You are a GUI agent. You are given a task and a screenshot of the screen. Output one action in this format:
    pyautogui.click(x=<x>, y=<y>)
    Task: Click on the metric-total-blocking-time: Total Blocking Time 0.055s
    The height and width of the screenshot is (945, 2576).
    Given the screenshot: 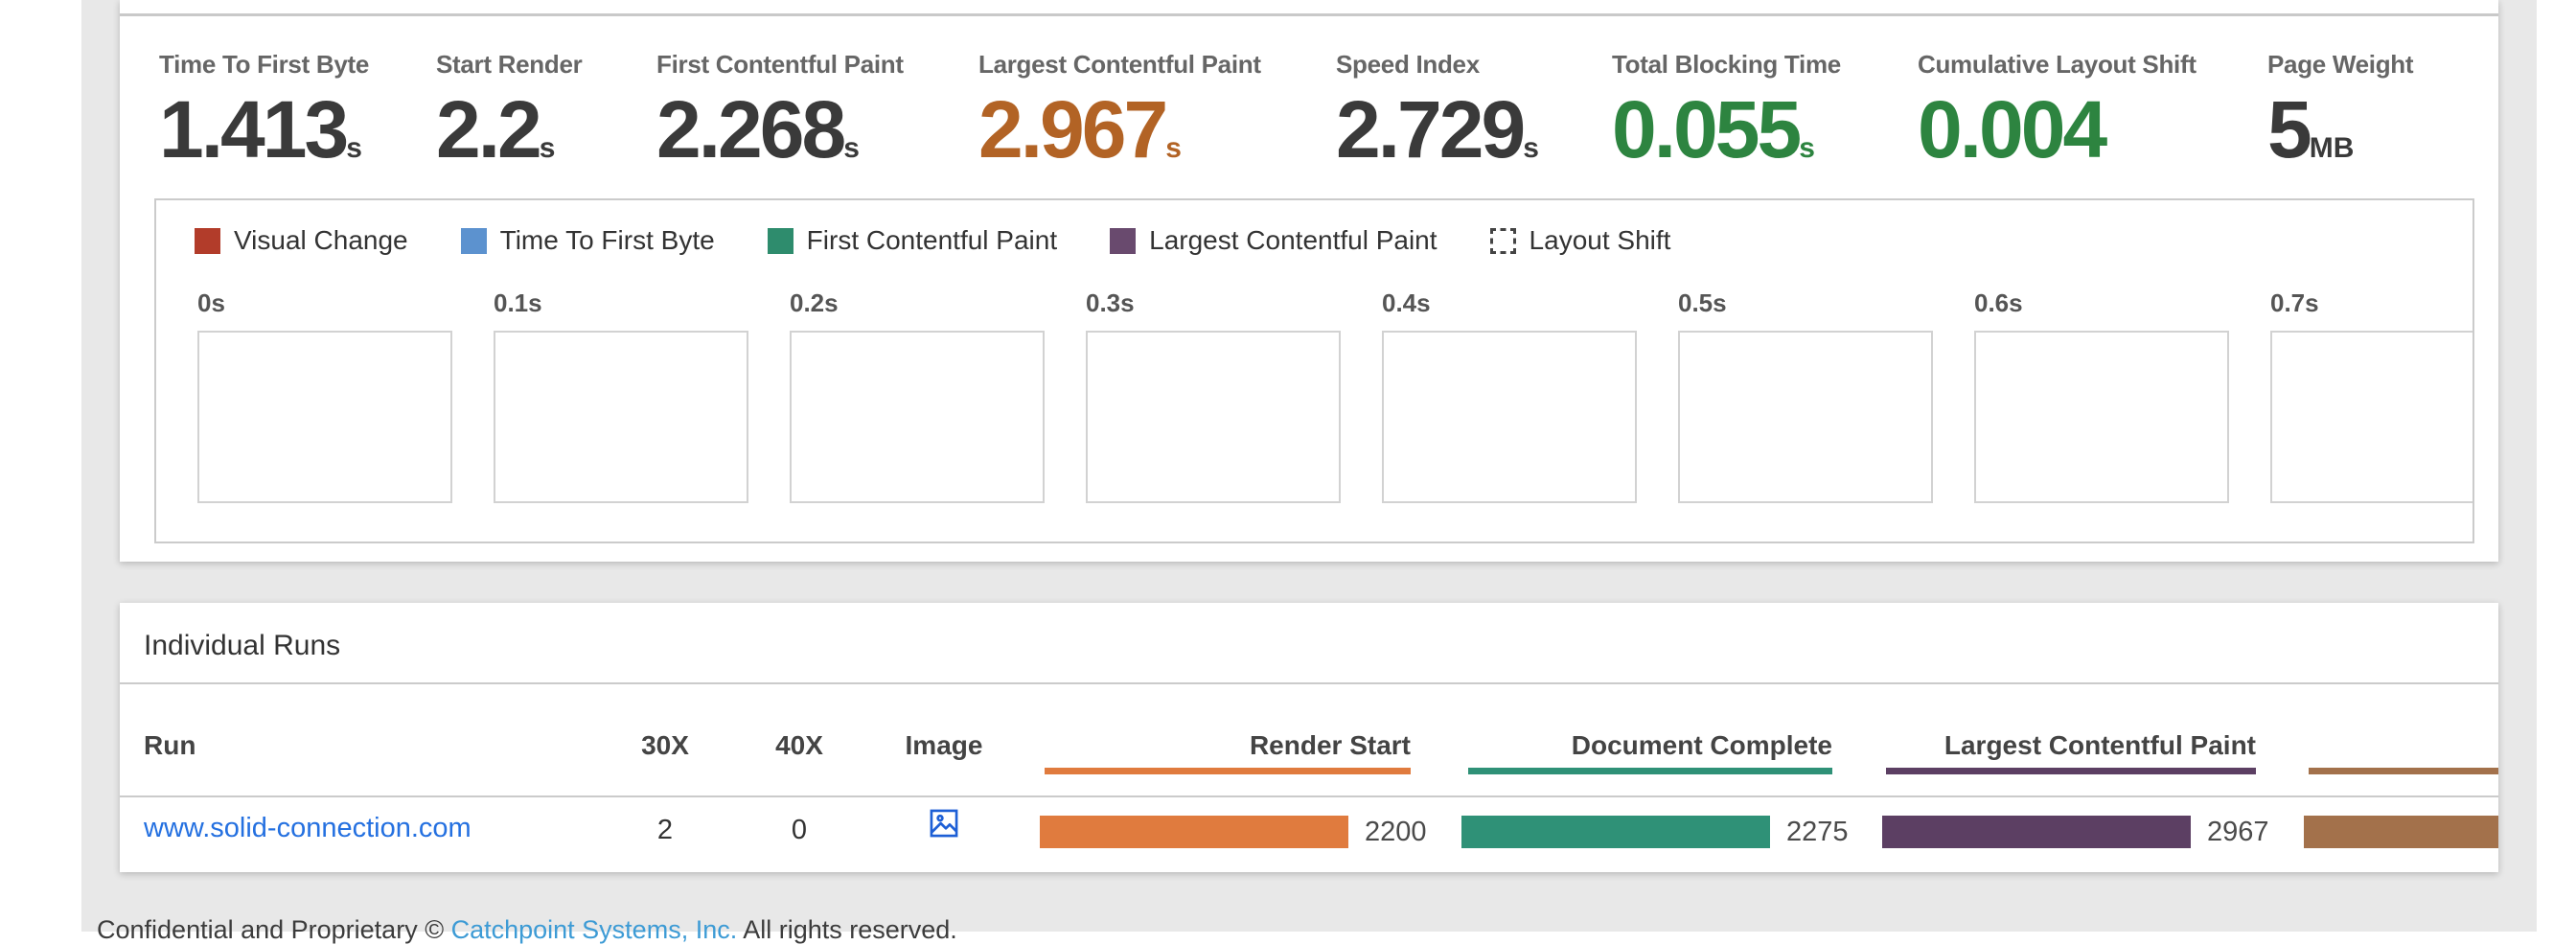 What is the action you would take?
    pyautogui.click(x=1726, y=110)
    